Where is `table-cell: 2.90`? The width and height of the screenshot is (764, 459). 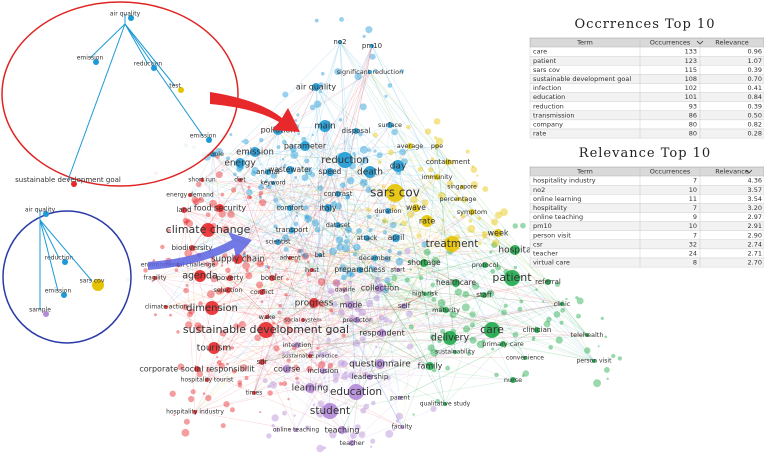
table-cell: 2.90 is located at coordinates (755, 235).